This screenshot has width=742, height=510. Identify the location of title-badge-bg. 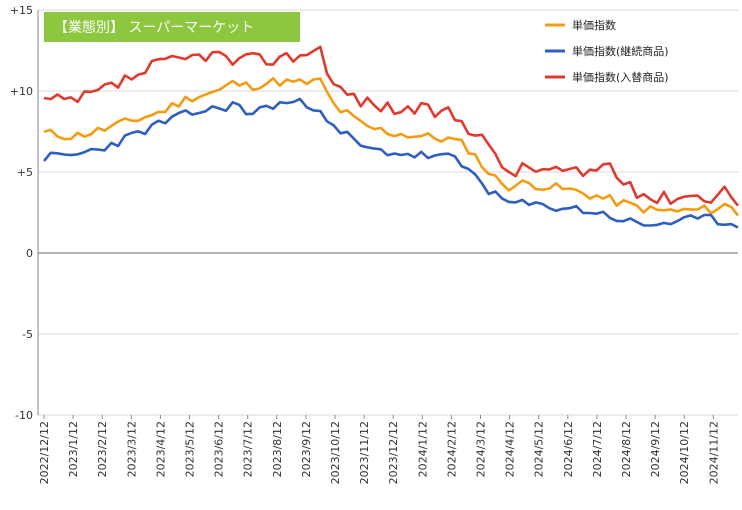
(172, 27).